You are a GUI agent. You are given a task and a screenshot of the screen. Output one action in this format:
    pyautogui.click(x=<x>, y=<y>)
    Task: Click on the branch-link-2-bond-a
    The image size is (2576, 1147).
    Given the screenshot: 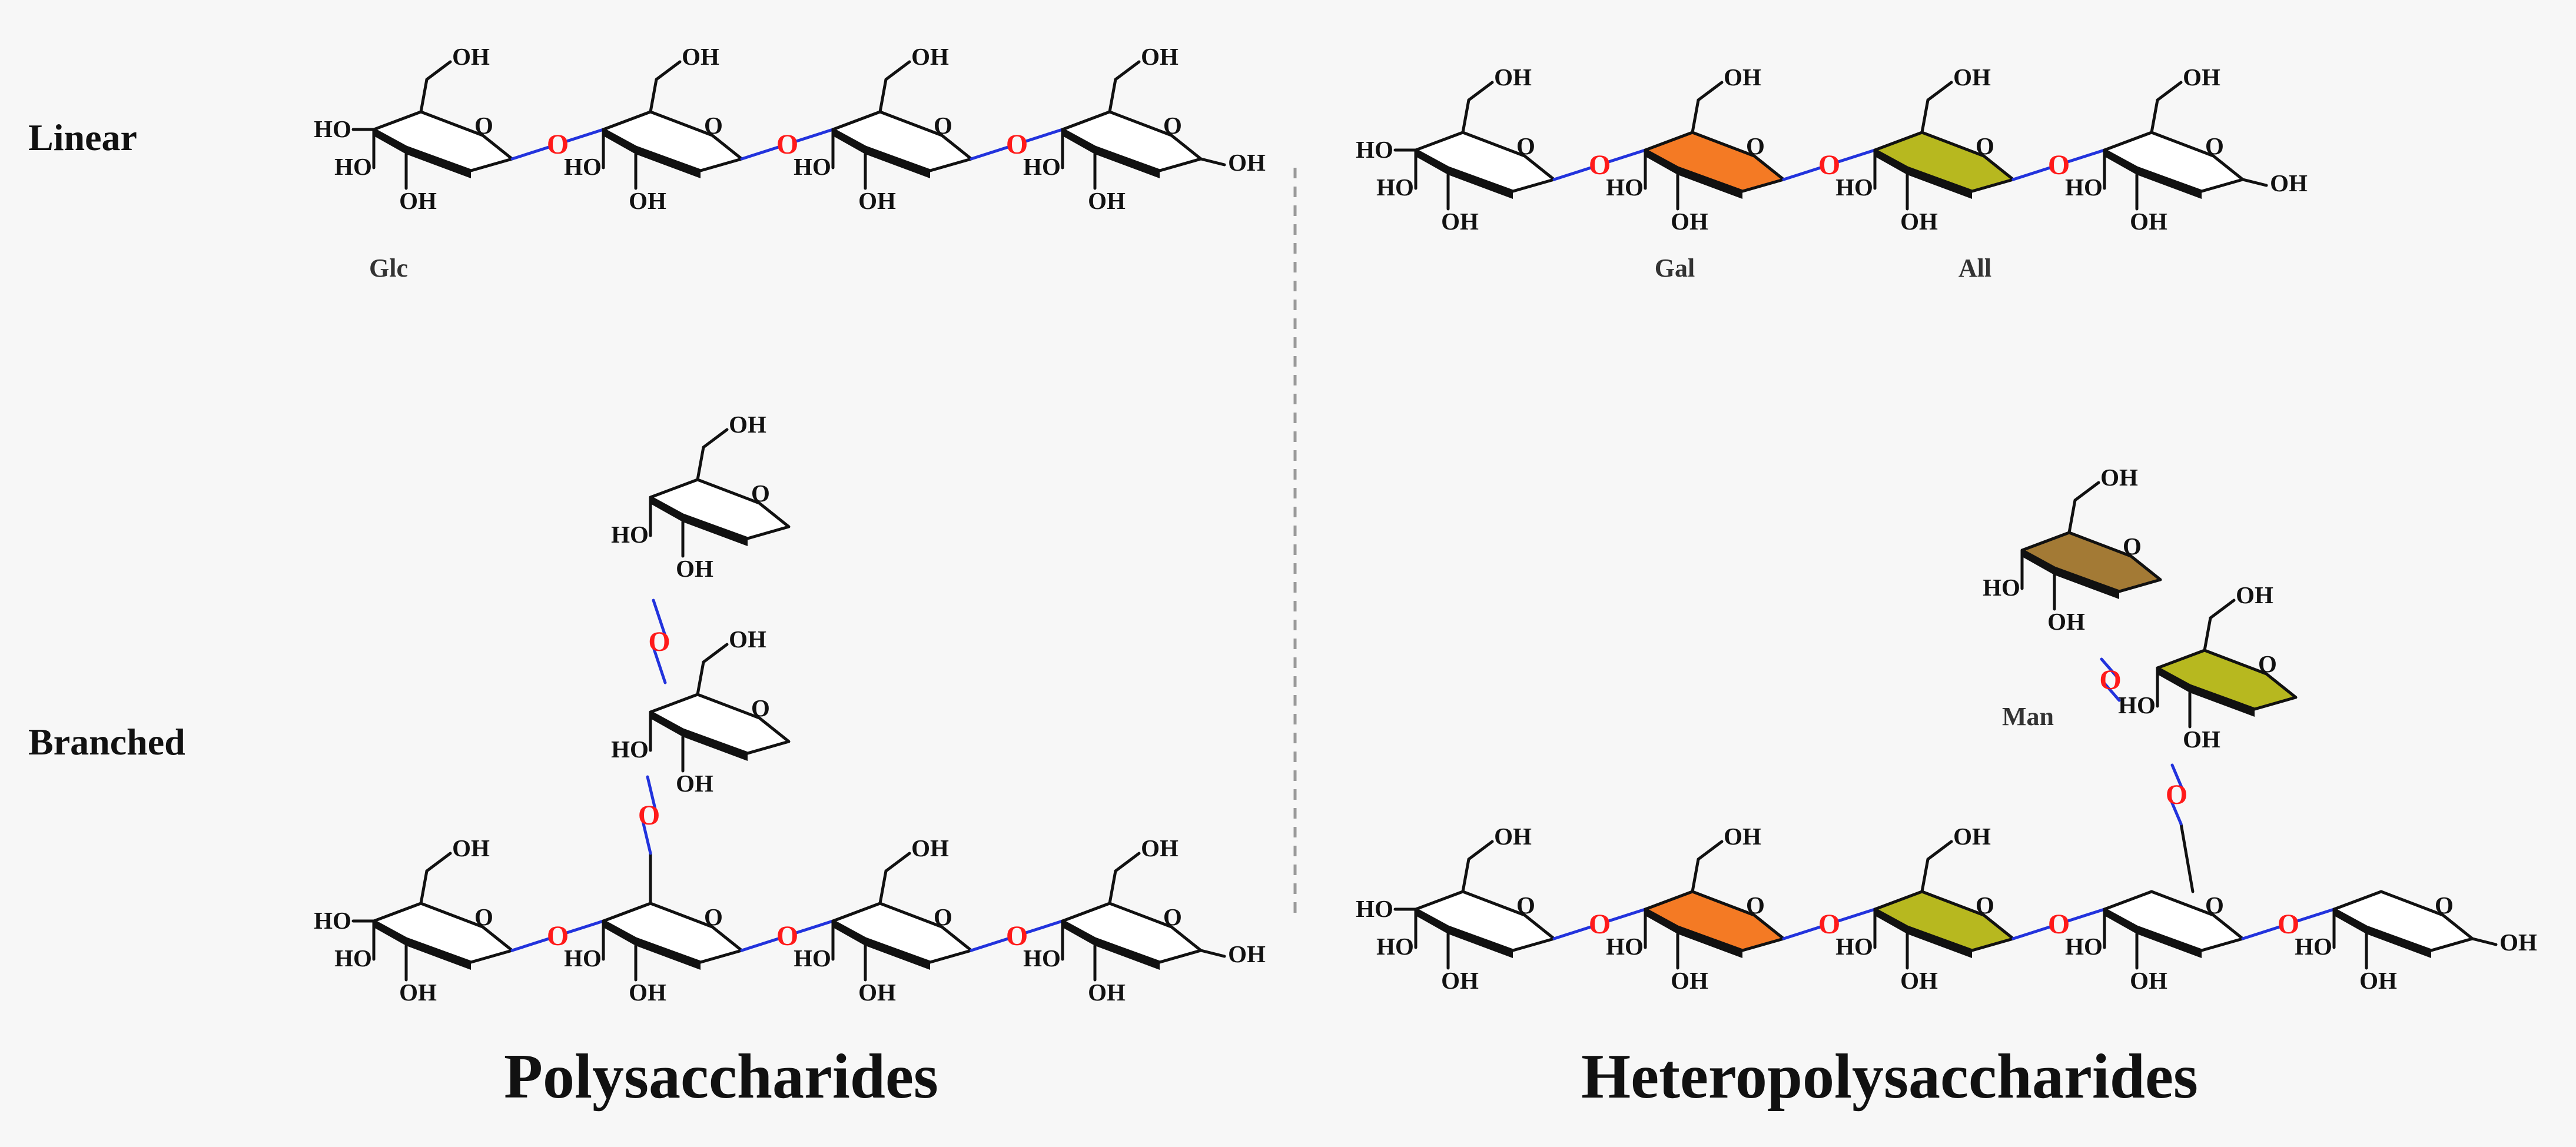 What is the action you would take?
    pyautogui.click(x=658, y=663)
    